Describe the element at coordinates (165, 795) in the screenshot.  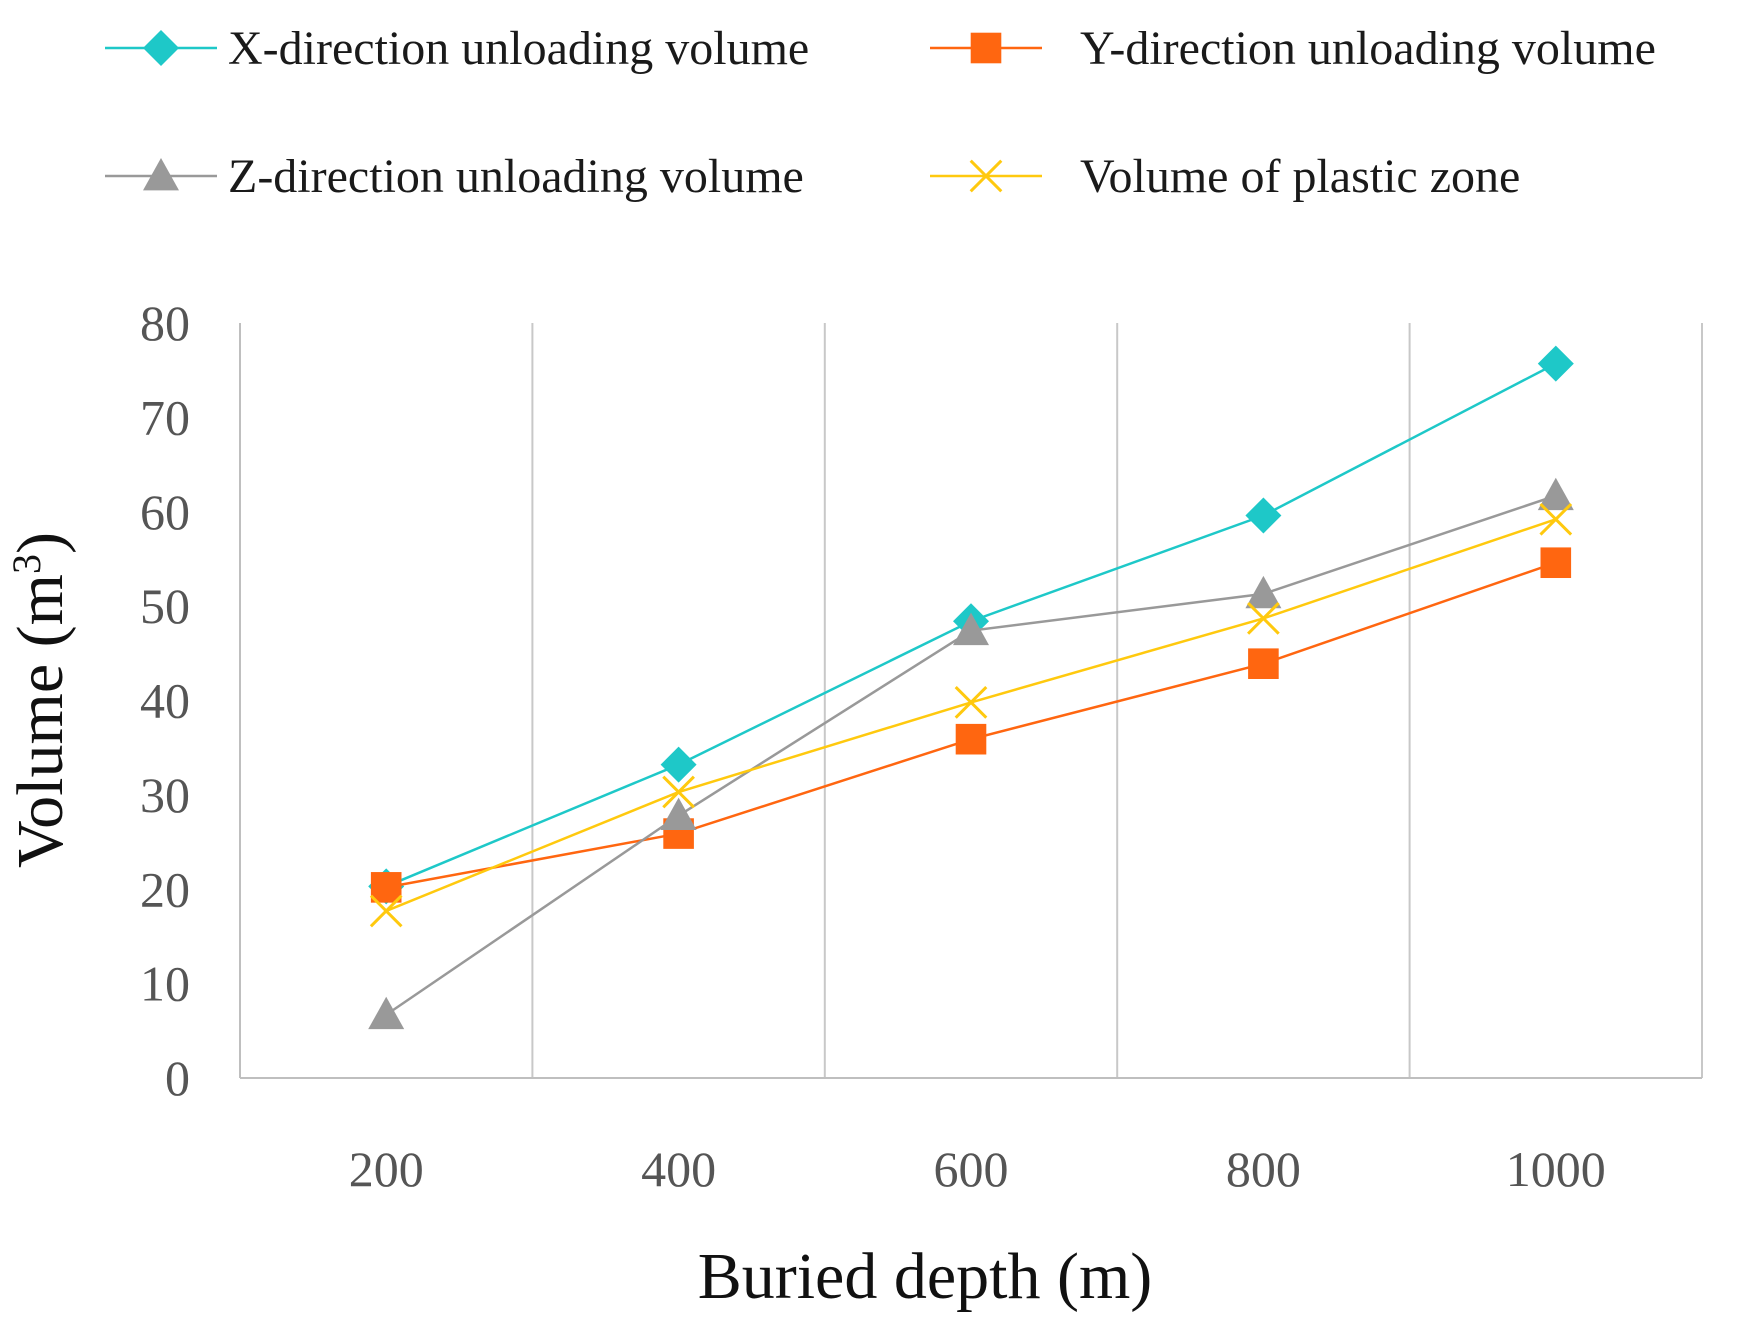
I see `y-tick-label: 30` at that location.